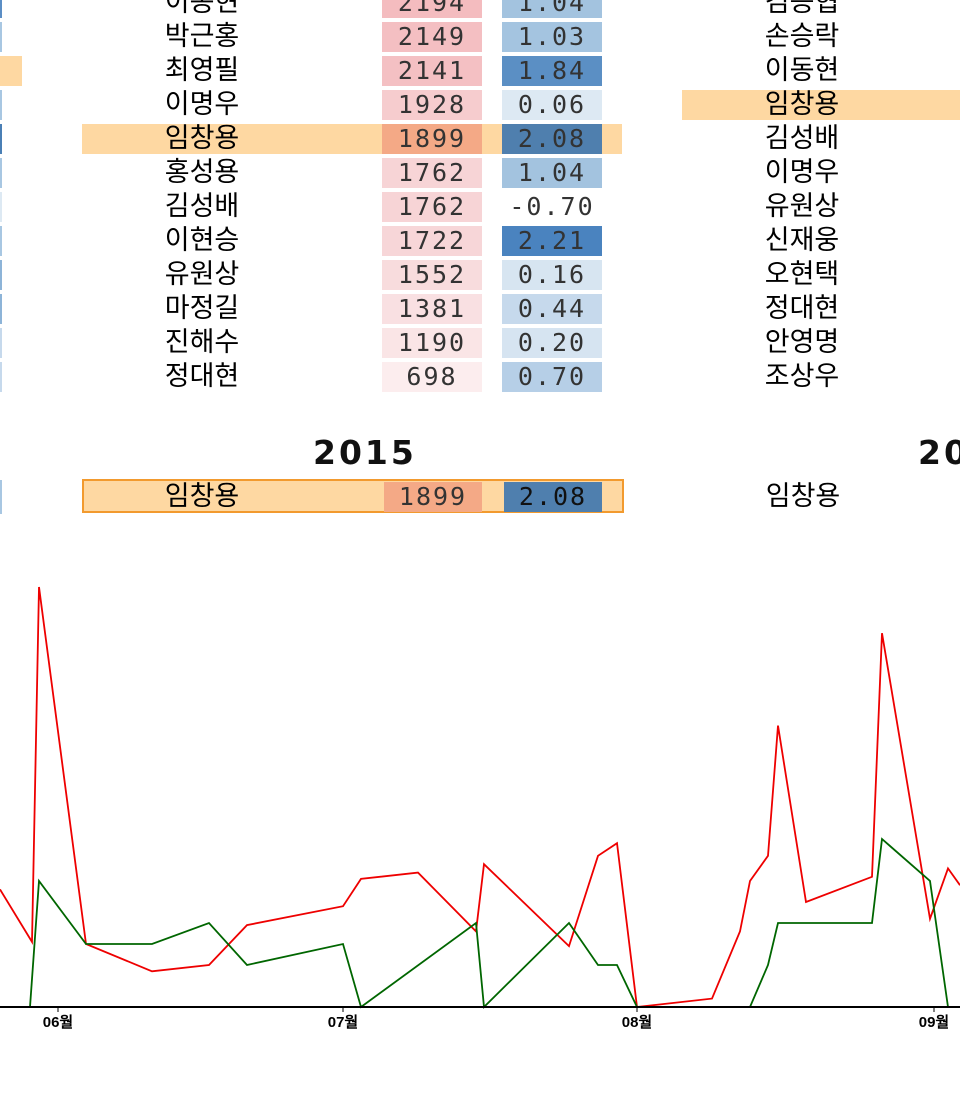  Describe the element at coordinates (202, 70) in the screenshot. I see `player-name: 최영필` at that location.